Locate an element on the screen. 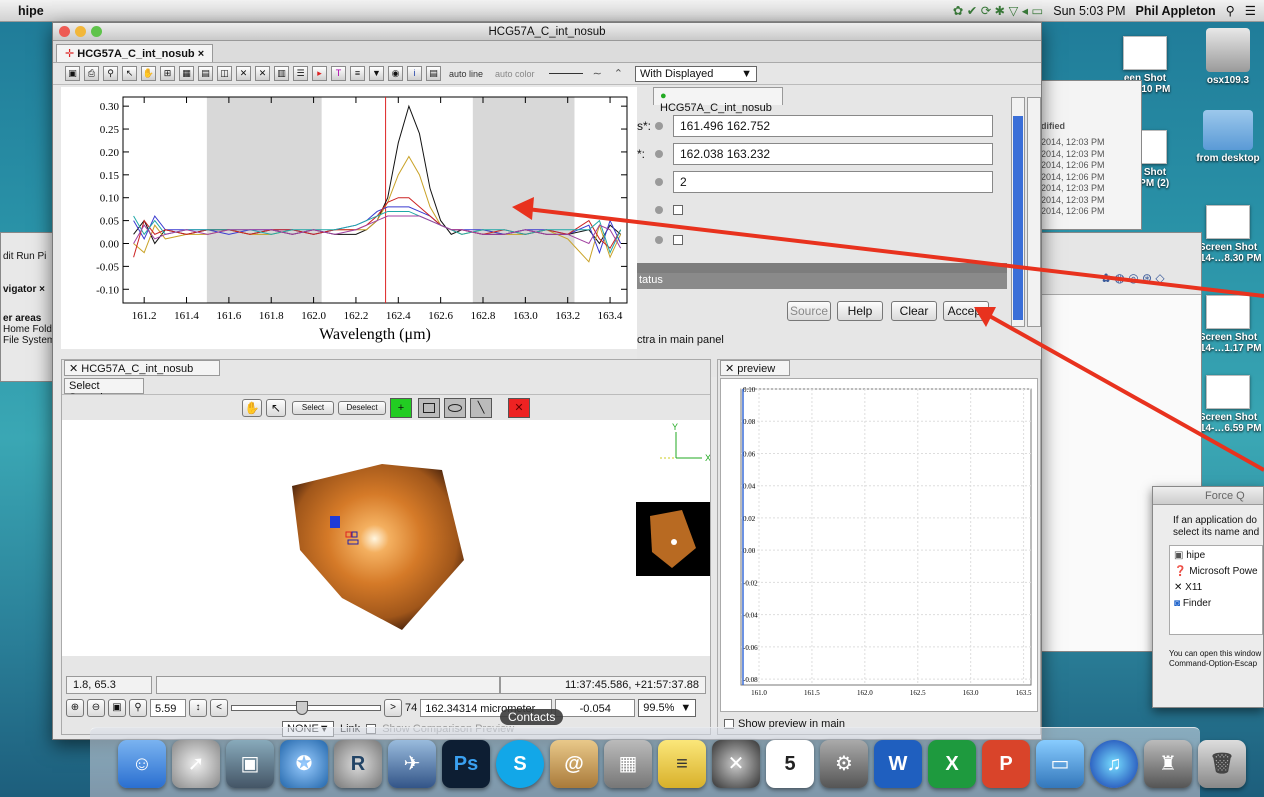 This screenshot has height=797, width=1264. source-button: Source is located at coordinates (809, 311).